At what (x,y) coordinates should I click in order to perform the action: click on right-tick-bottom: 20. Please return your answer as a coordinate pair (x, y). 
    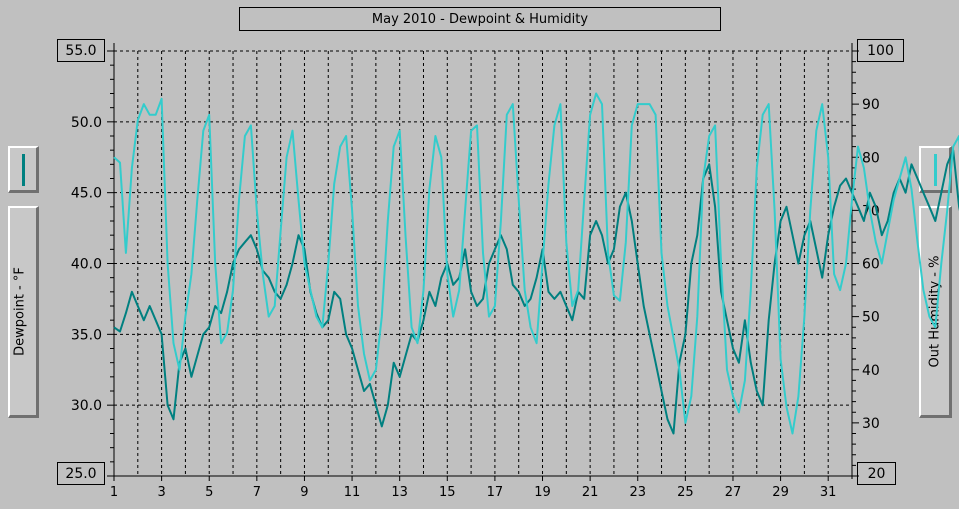
    Looking at the image, I should click on (876, 473).